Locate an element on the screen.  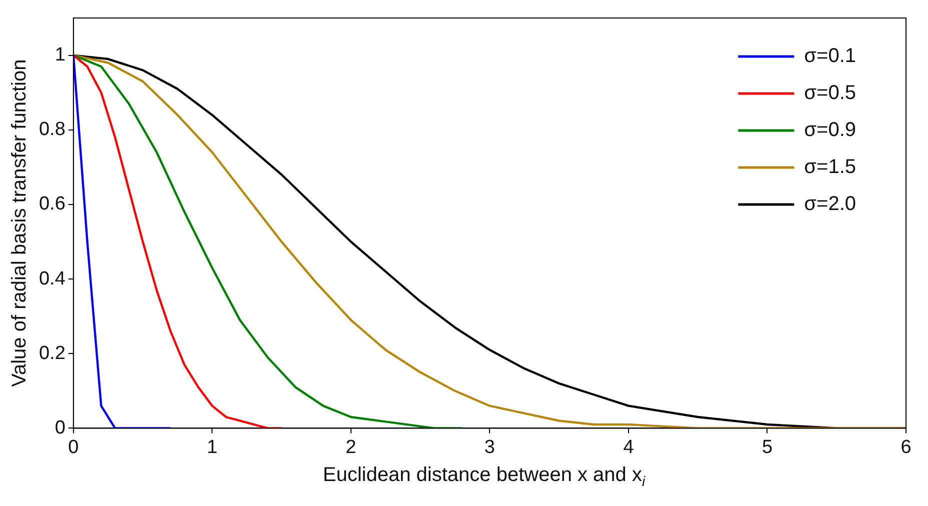
x-tick-label: 6 is located at coordinates (906, 447).